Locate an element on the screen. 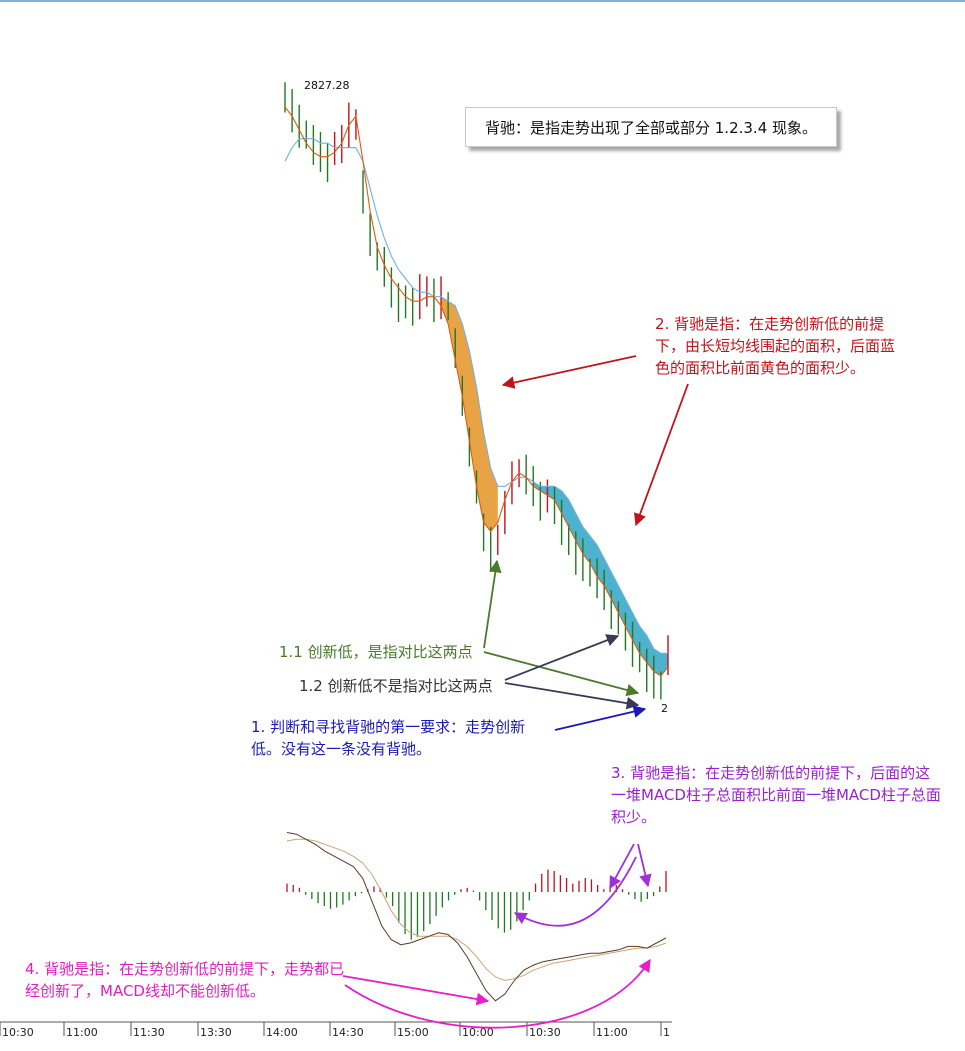 This screenshot has height=1051, width=965. time-tick-label-3: 11:30 is located at coordinates (149, 1032).